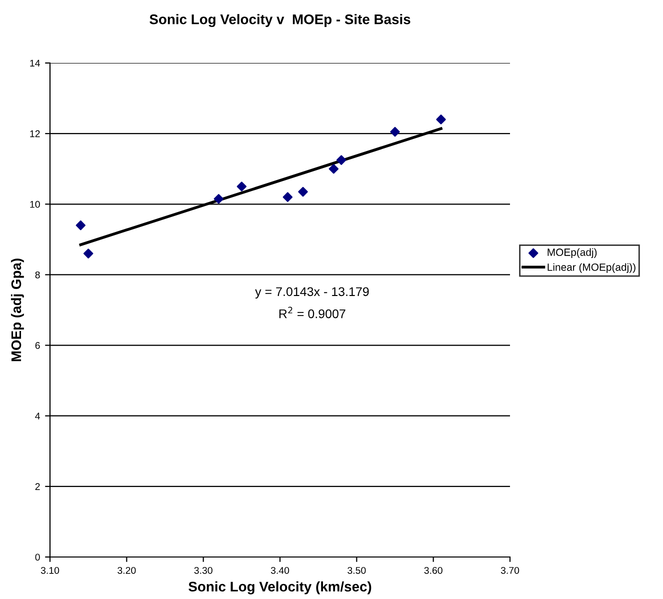  I want to click on x-tick-label: 3.50, so click(357, 570).